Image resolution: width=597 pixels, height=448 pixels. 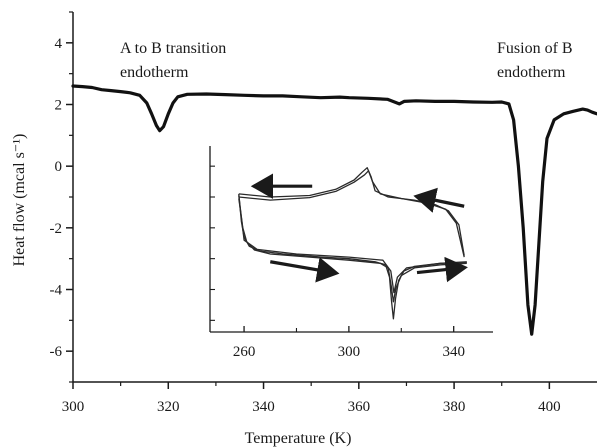 I want to click on y-tick-label: -4, so click(x=56, y=291).